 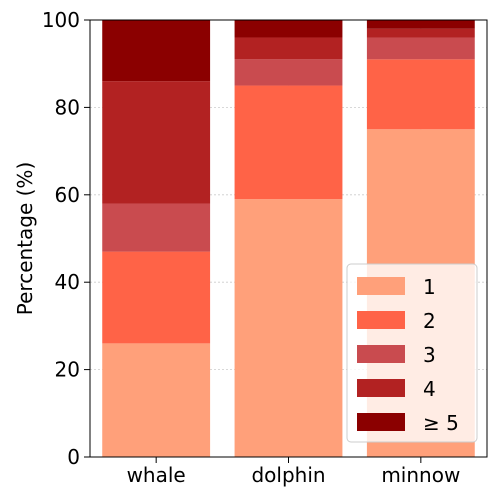 I want to click on y-tick-label: 100, so click(x=61, y=20).